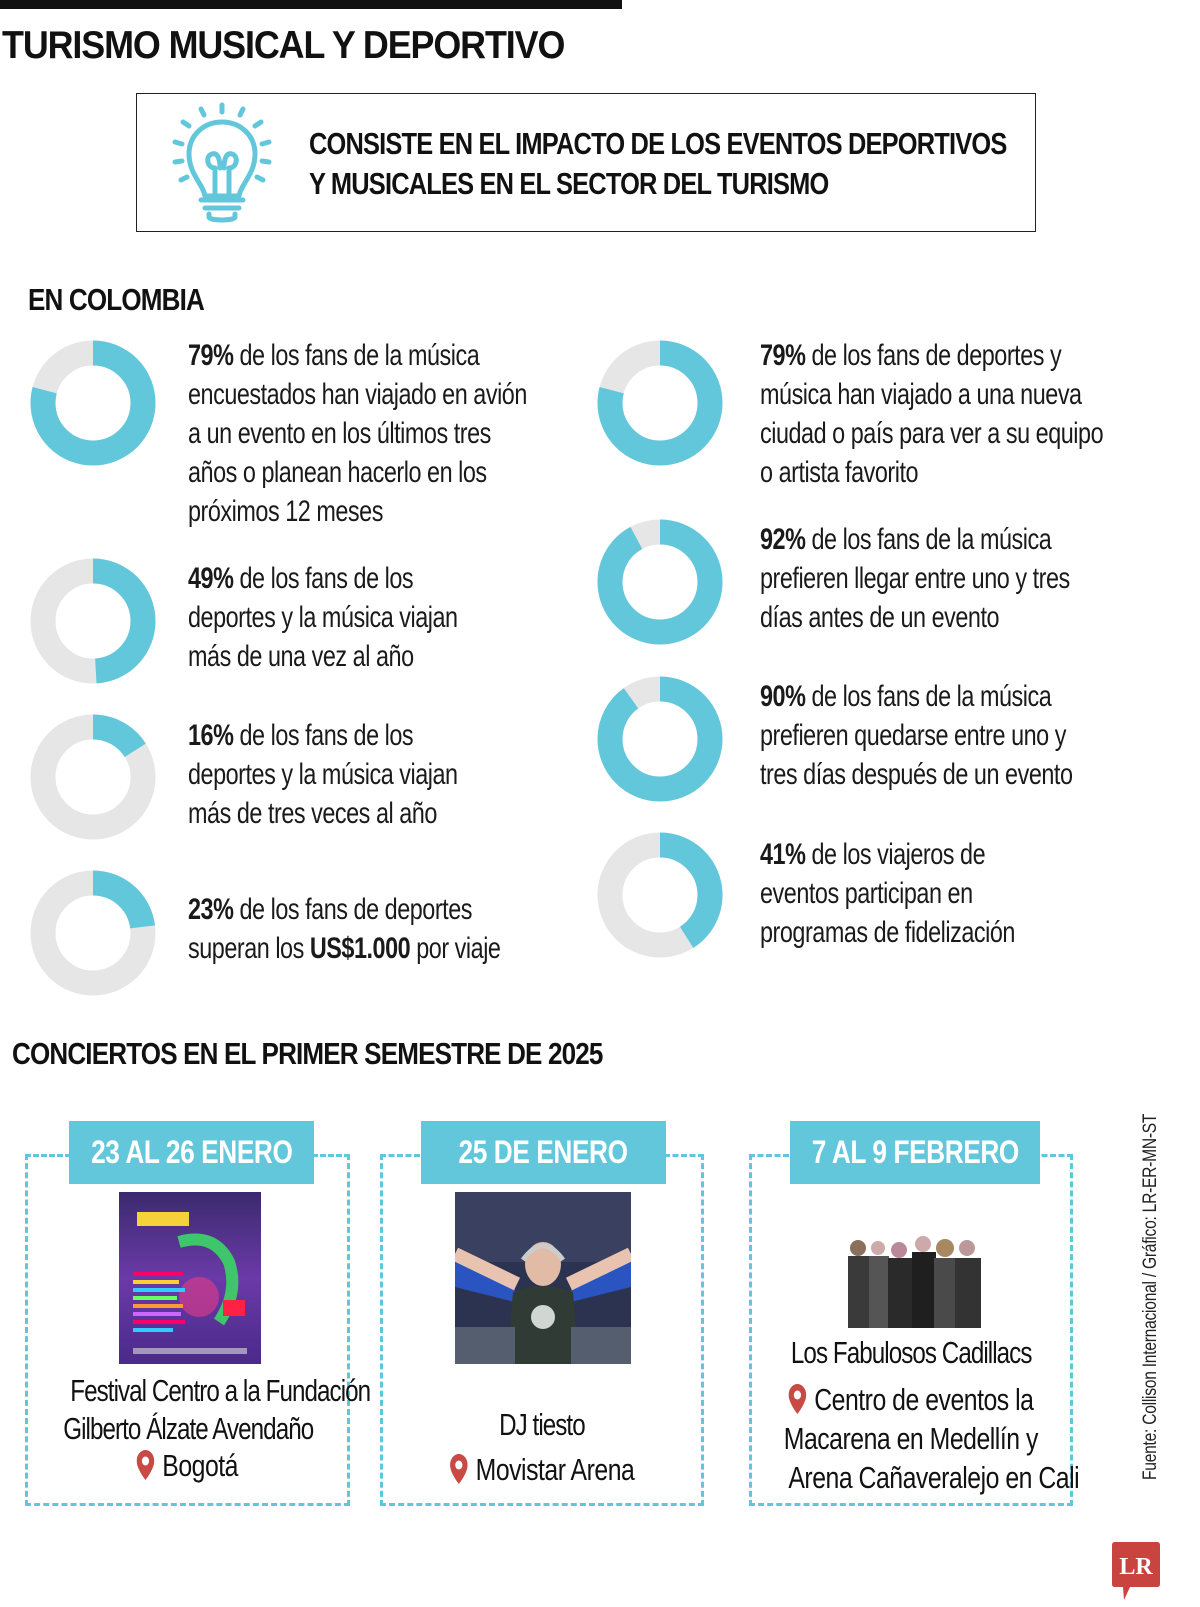 The height and width of the screenshot is (1607, 1200). I want to click on date-badge: 23 AL 26 ENERO, so click(191, 1152).